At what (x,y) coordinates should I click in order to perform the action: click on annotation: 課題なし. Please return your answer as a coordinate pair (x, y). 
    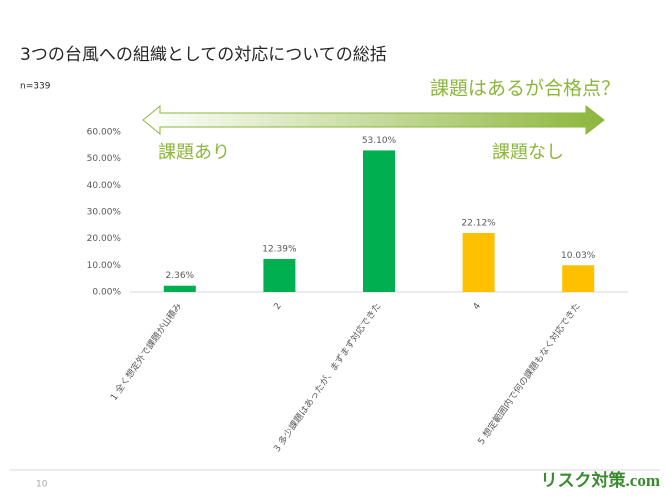
    Looking at the image, I should click on (528, 152).